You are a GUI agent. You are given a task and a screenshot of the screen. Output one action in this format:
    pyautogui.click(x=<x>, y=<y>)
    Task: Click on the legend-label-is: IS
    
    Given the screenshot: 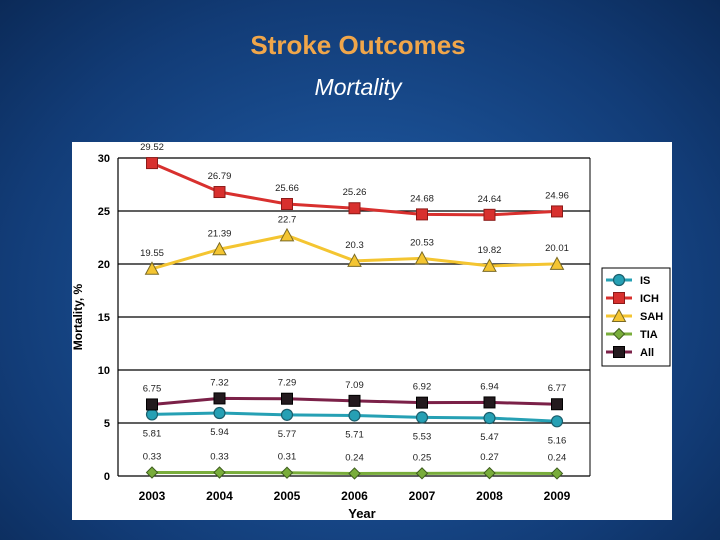 What is the action you would take?
    pyautogui.click(x=645, y=281)
    